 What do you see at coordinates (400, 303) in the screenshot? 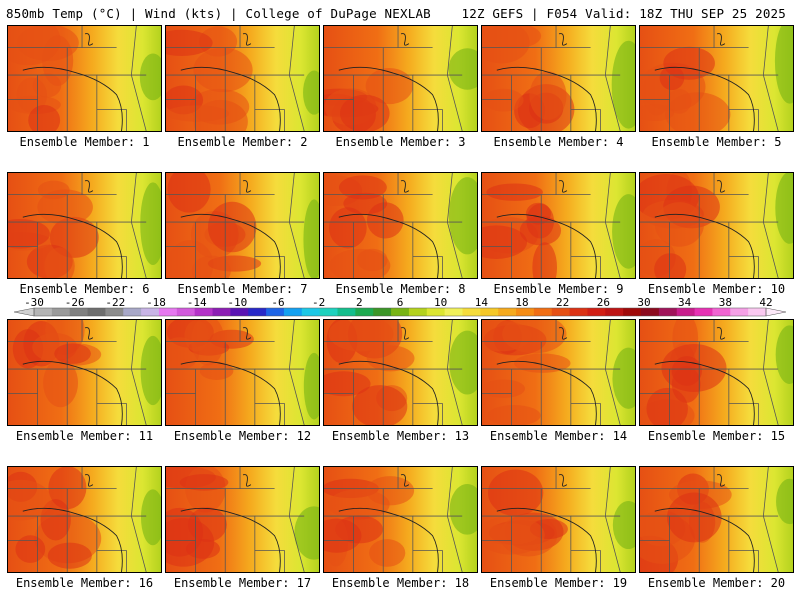
I see `colorbar-tick-label: 6` at bounding box center [400, 303].